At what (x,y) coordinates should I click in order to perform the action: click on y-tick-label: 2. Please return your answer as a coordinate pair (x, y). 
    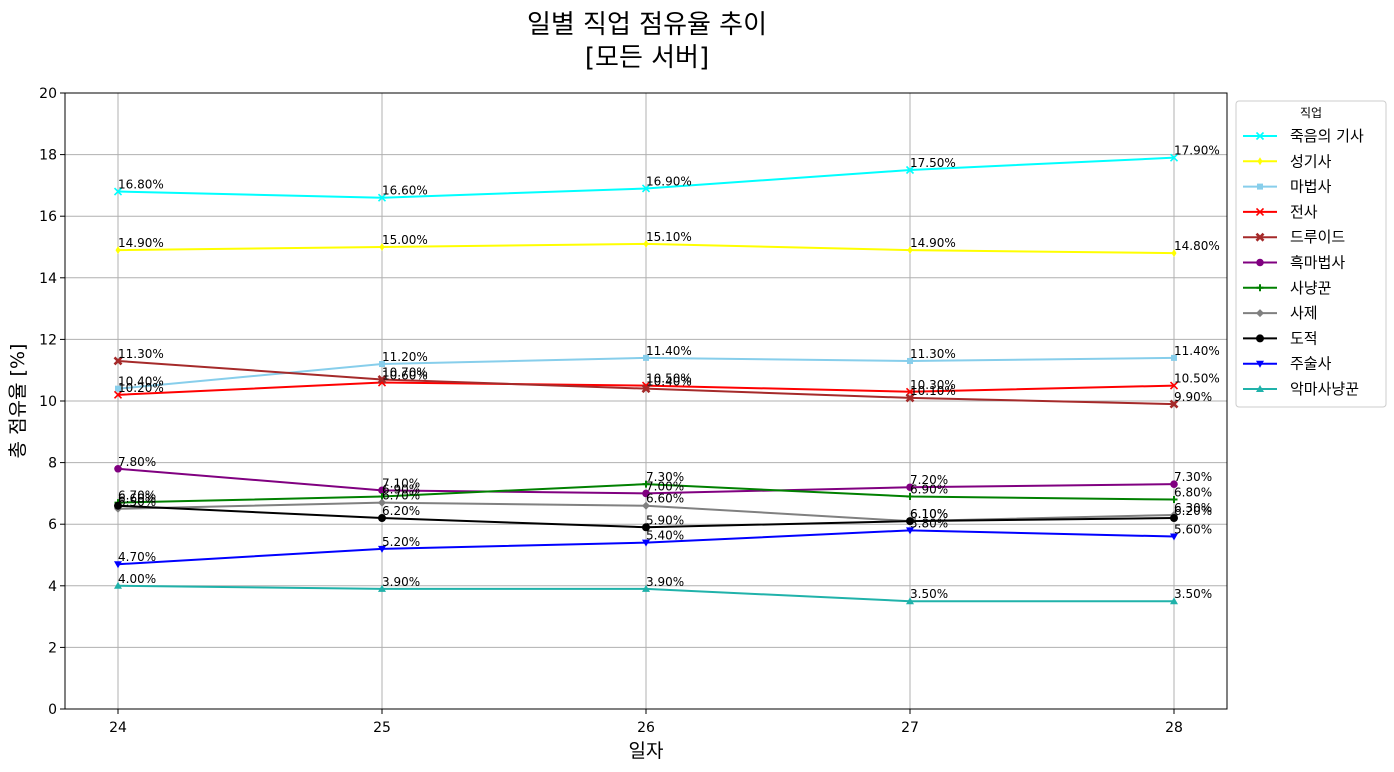
    Looking at the image, I should click on (52, 648).